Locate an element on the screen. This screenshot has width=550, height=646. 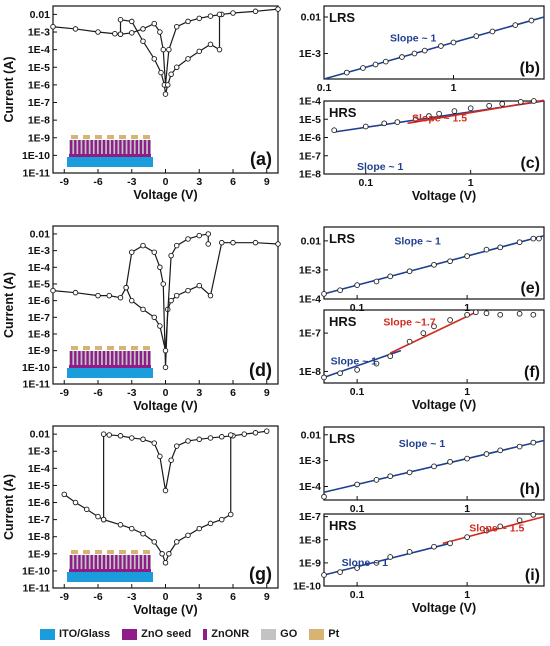
legend-item-go: GO is located at coordinates (279, 634).